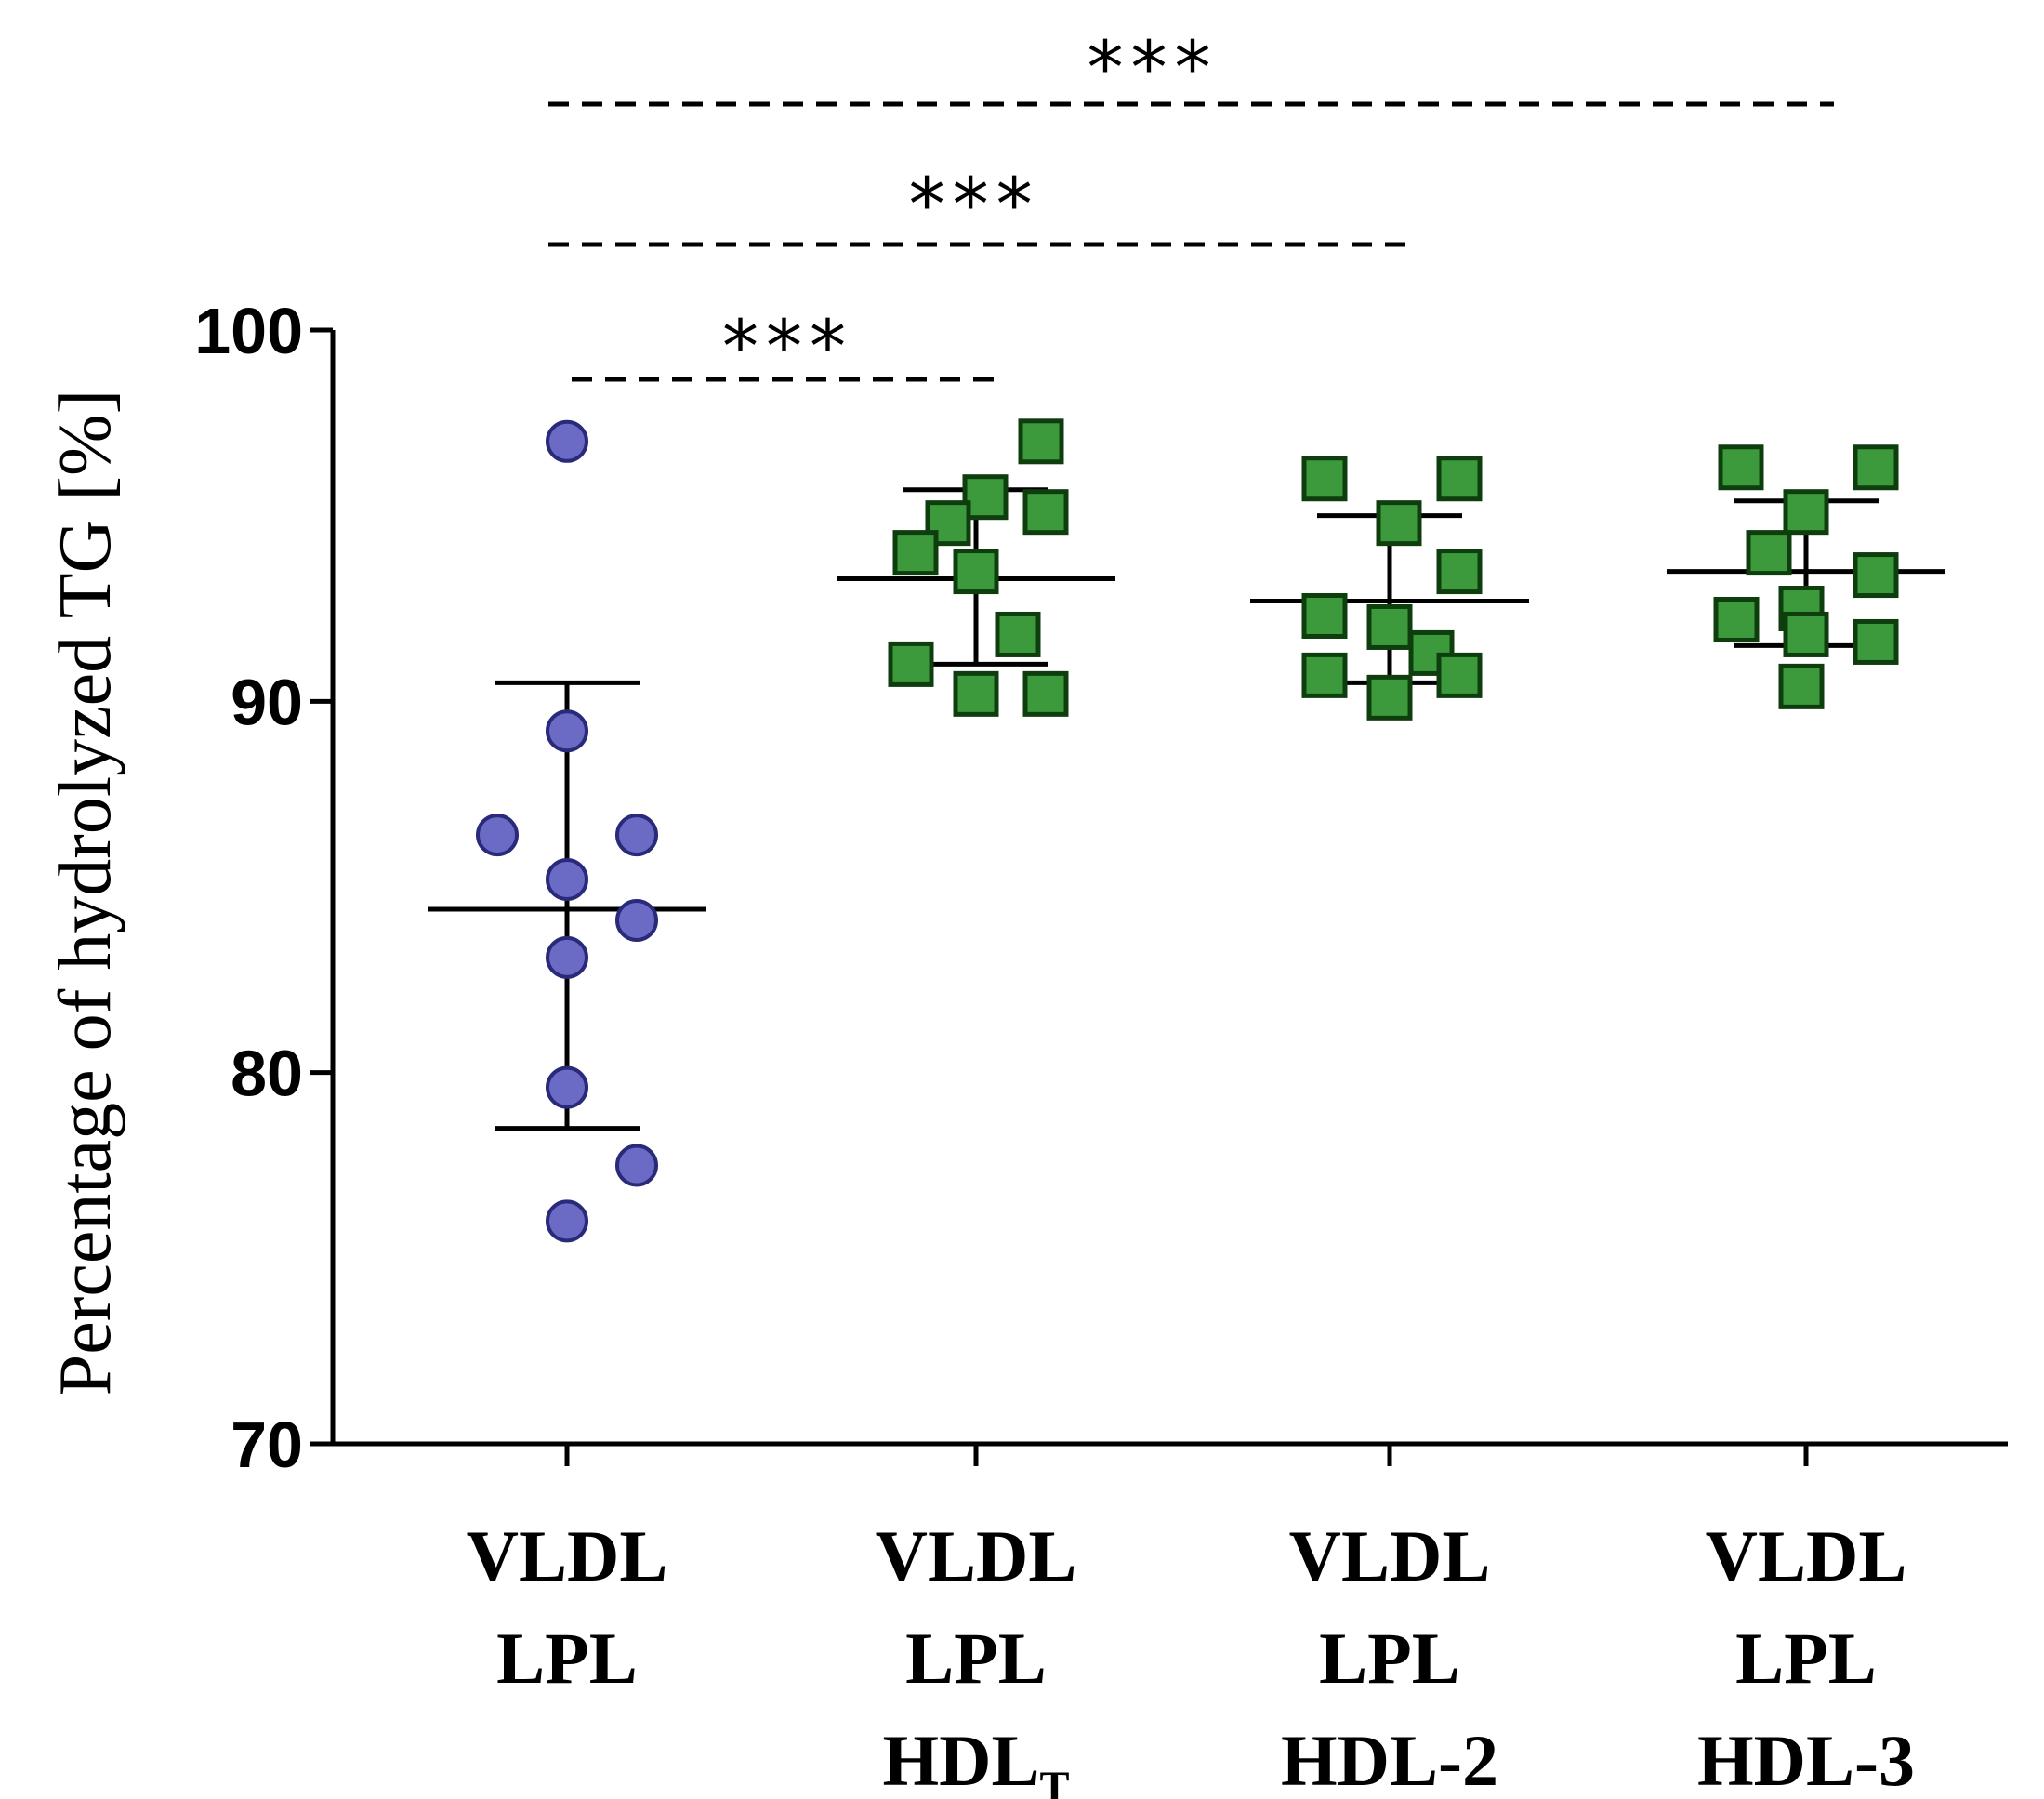 The width and height of the screenshot is (2044, 1799). Describe the element at coordinates (267, 1445) in the screenshot. I see `y-tick-label: 70` at that location.